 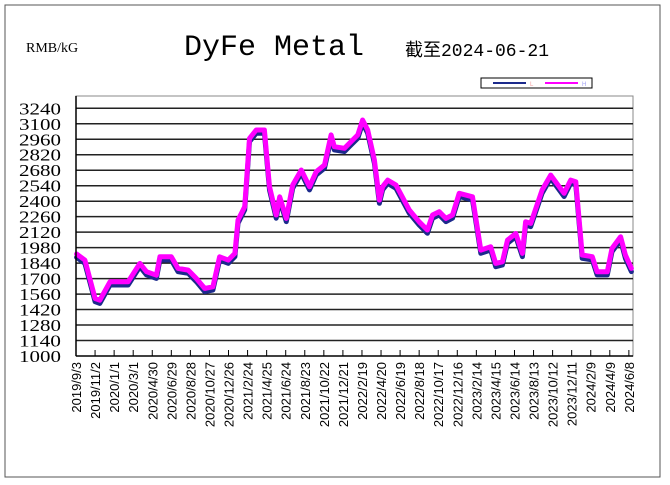 What do you see at coordinates (40, 263) in the screenshot?
I see `y-tick-label: 1840` at bounding box center [40, 263].